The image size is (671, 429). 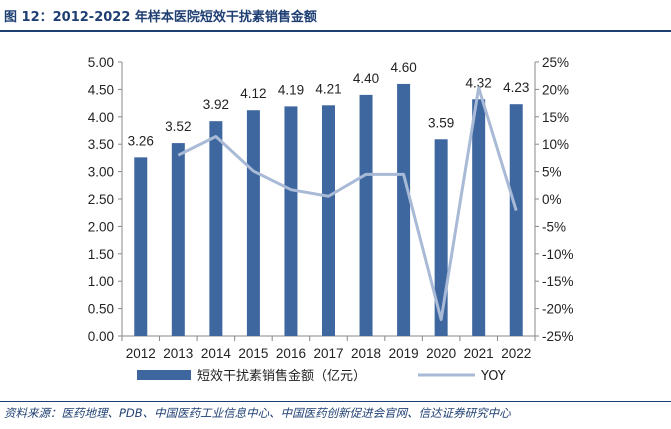 I want to click on x-tick-label: 2012, so click(x=141, y=353).